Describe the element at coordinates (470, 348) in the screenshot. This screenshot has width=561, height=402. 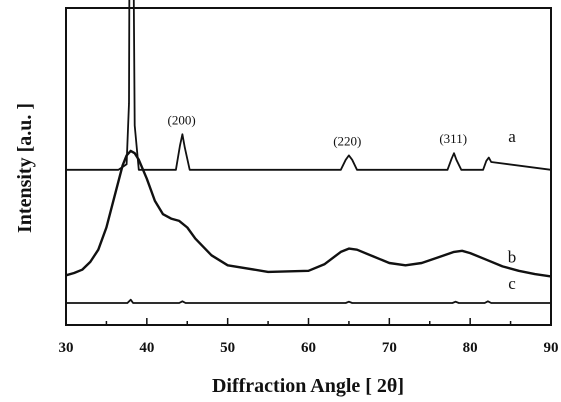
I see `x-tick-label: 80` at that location.